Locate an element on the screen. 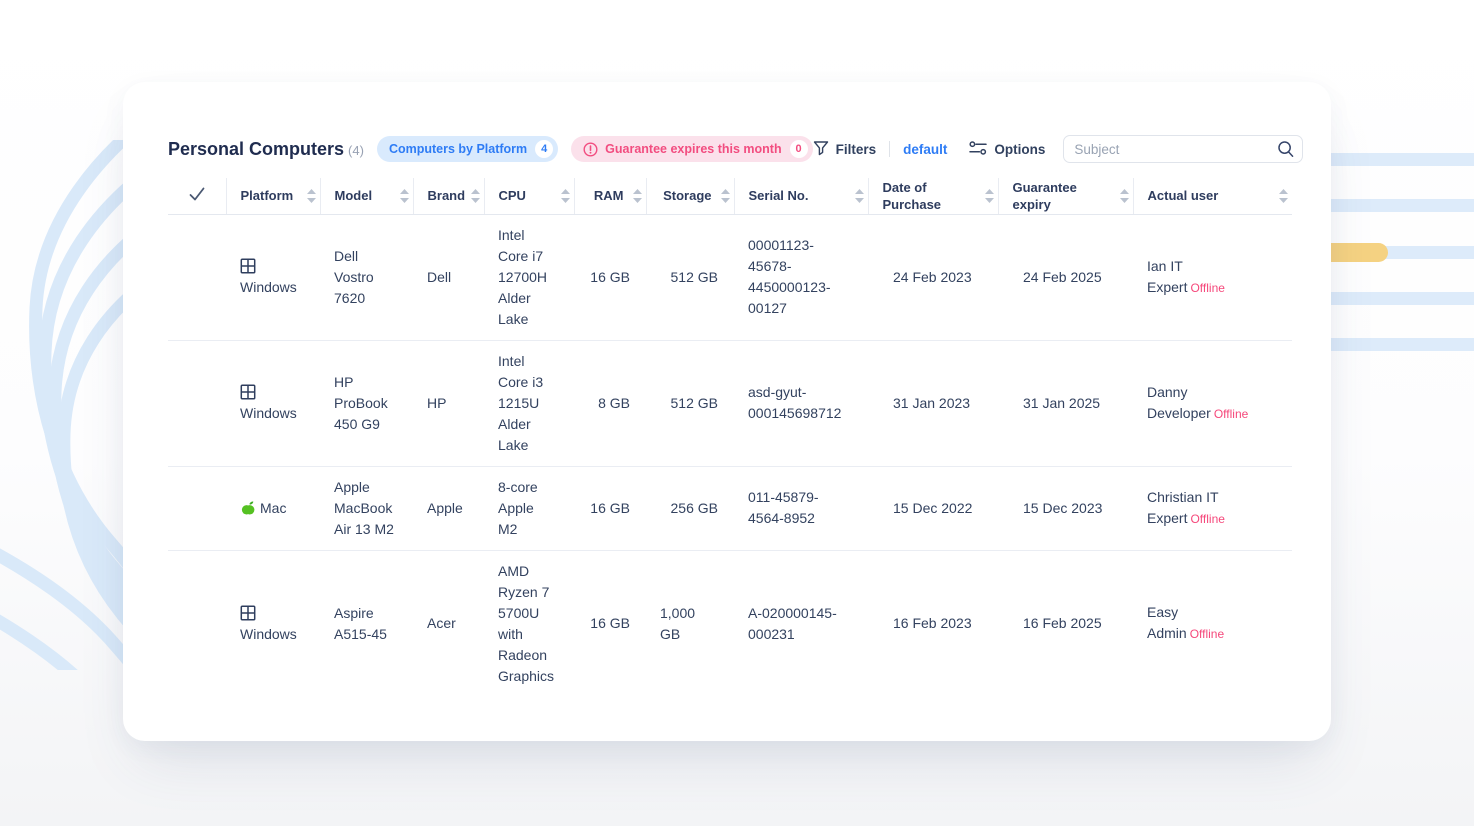 This screenshot has height=826, width=1474. column-header-cpu: CPU is located at coordinates (528, 196).